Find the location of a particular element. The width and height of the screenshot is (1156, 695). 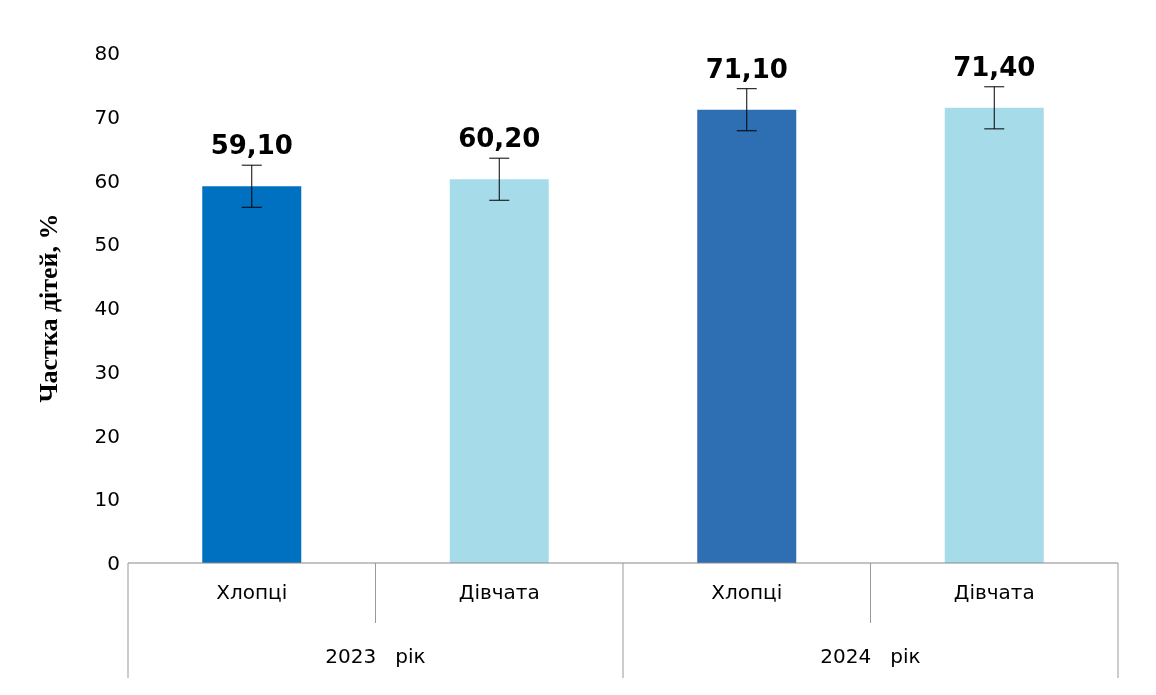

text: 2023 рік is located at coordinates (375, 656).